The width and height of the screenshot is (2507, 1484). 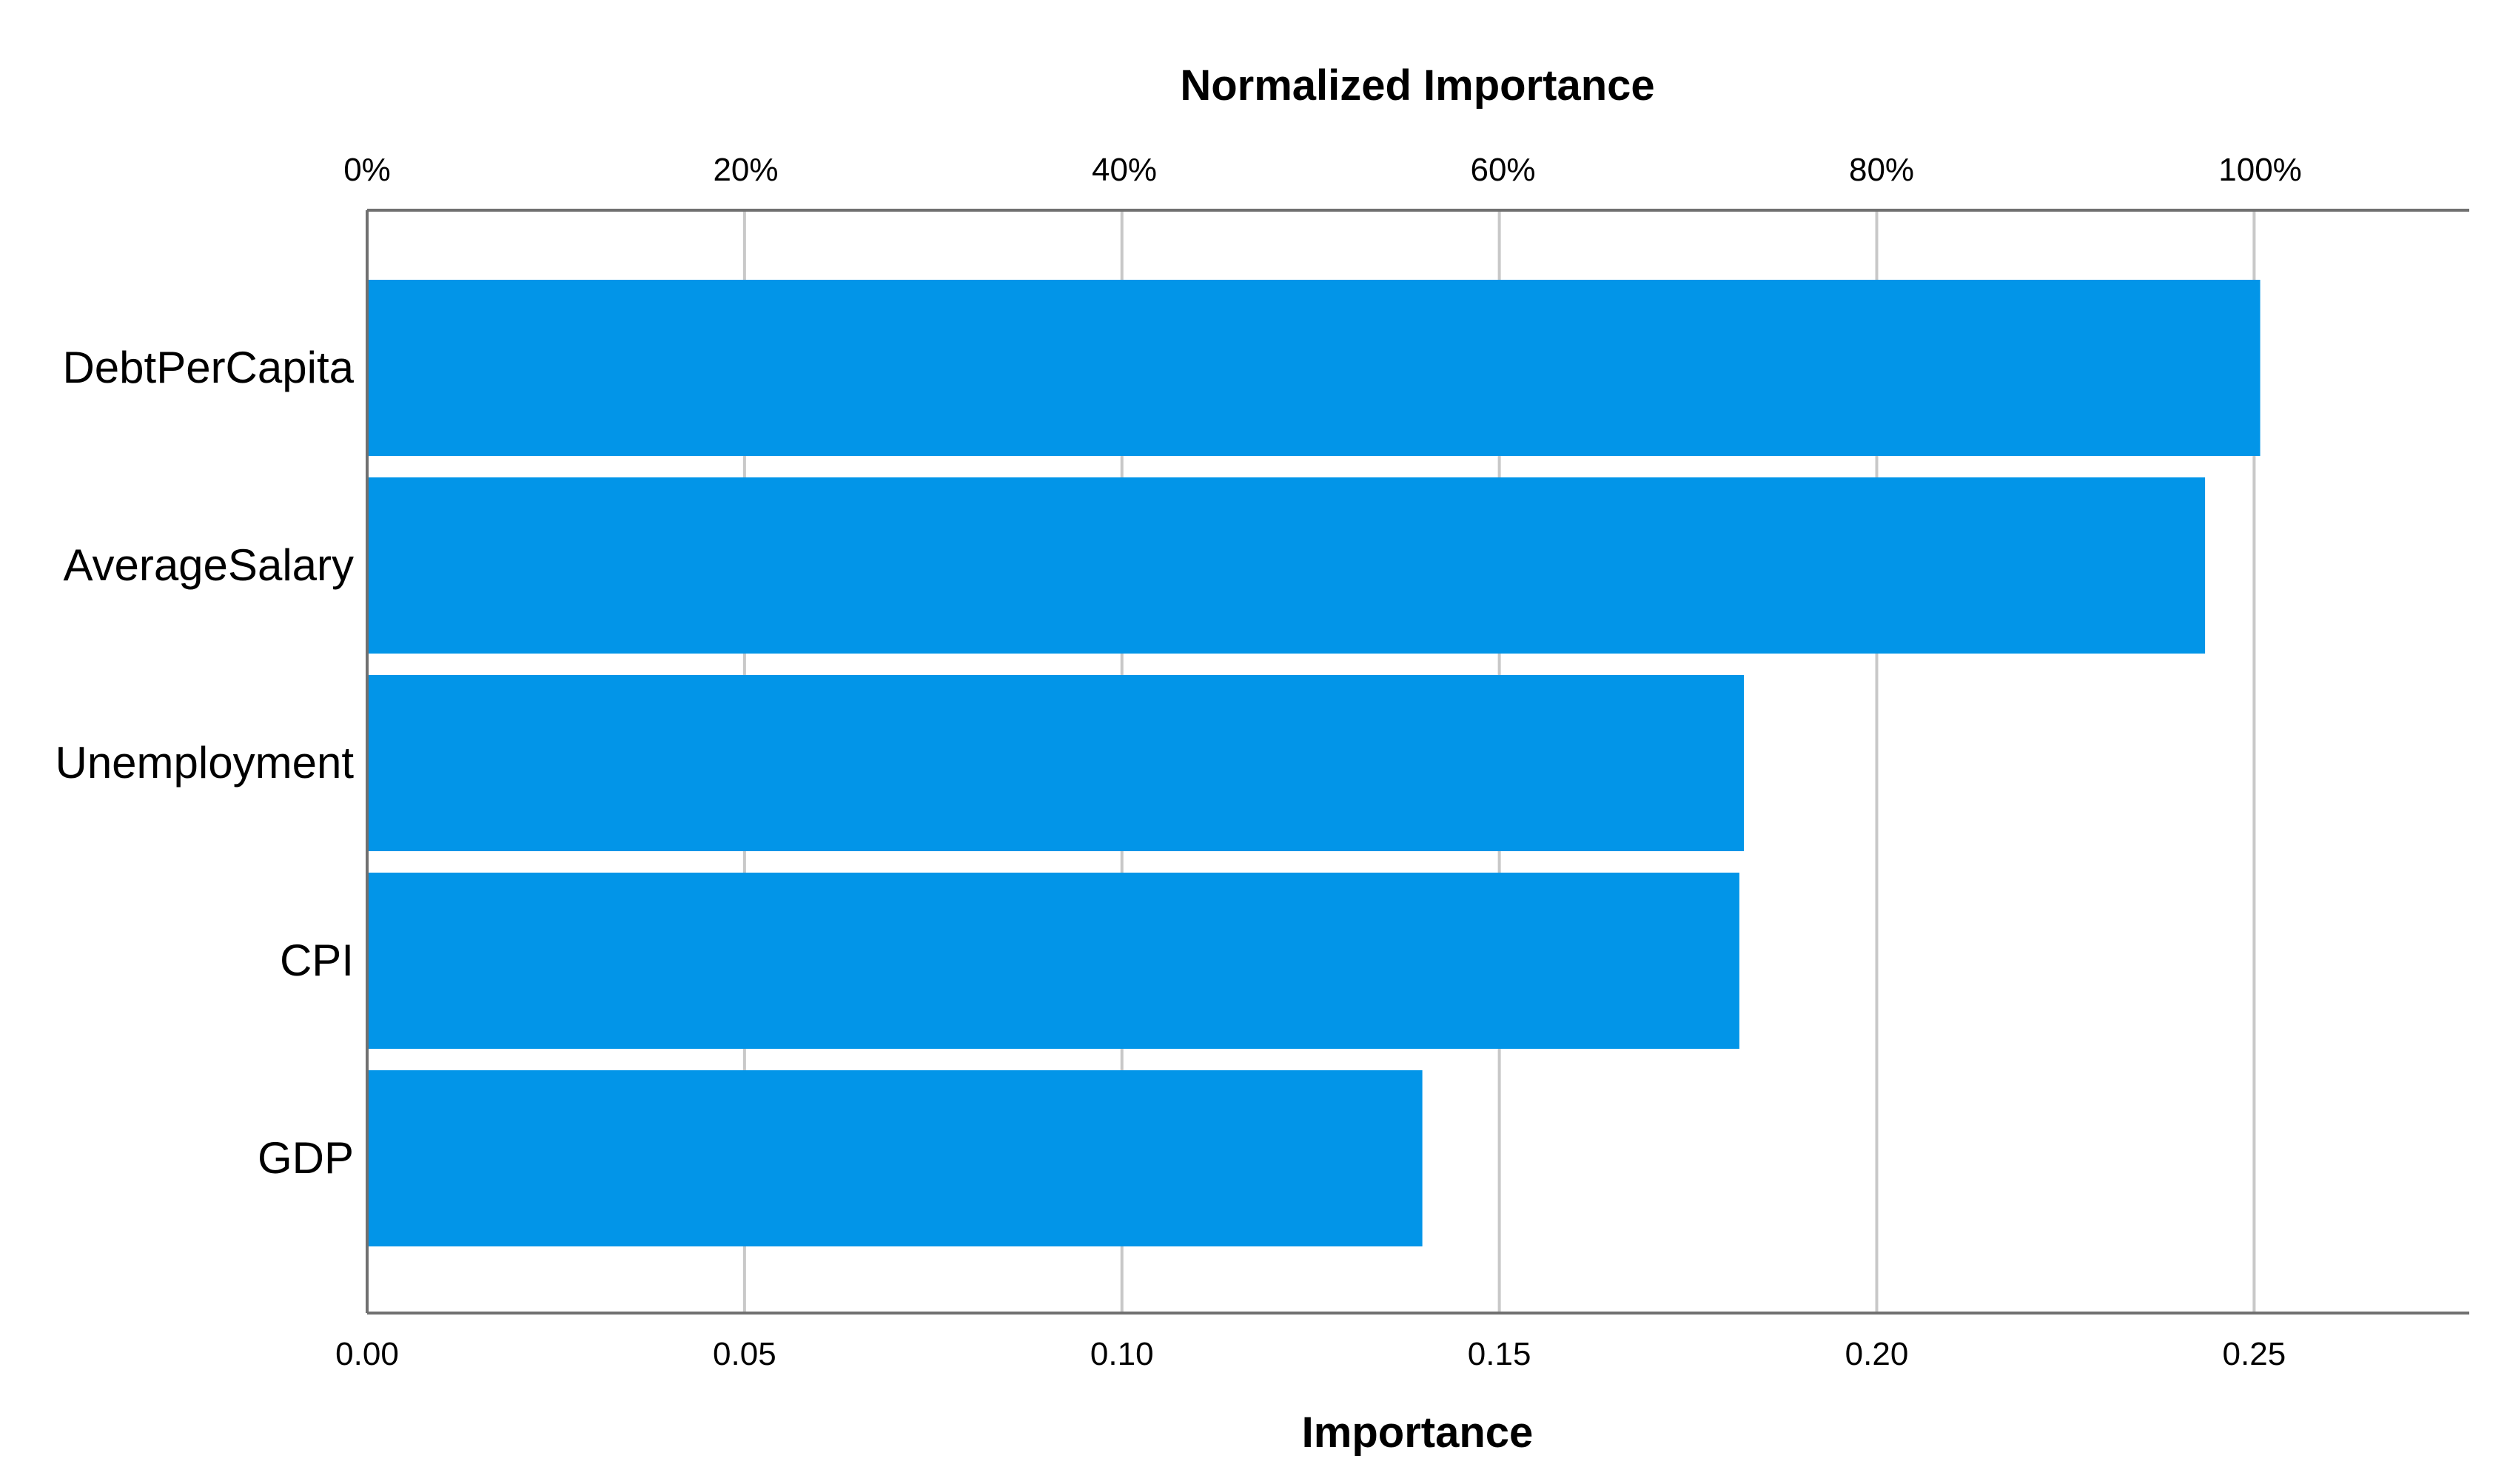 I want to click on bottom-tick-label: 0.00, so click(x=367, y=1354).